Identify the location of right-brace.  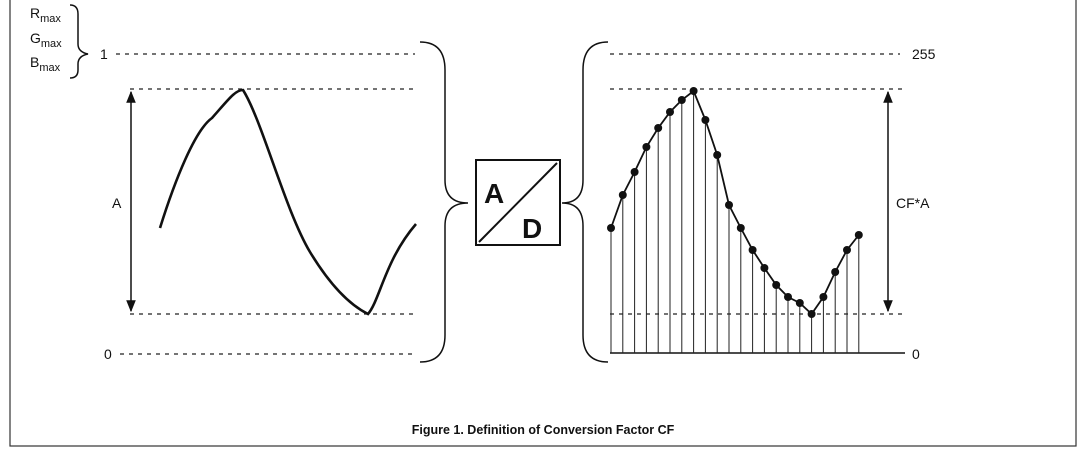
(444, 202).